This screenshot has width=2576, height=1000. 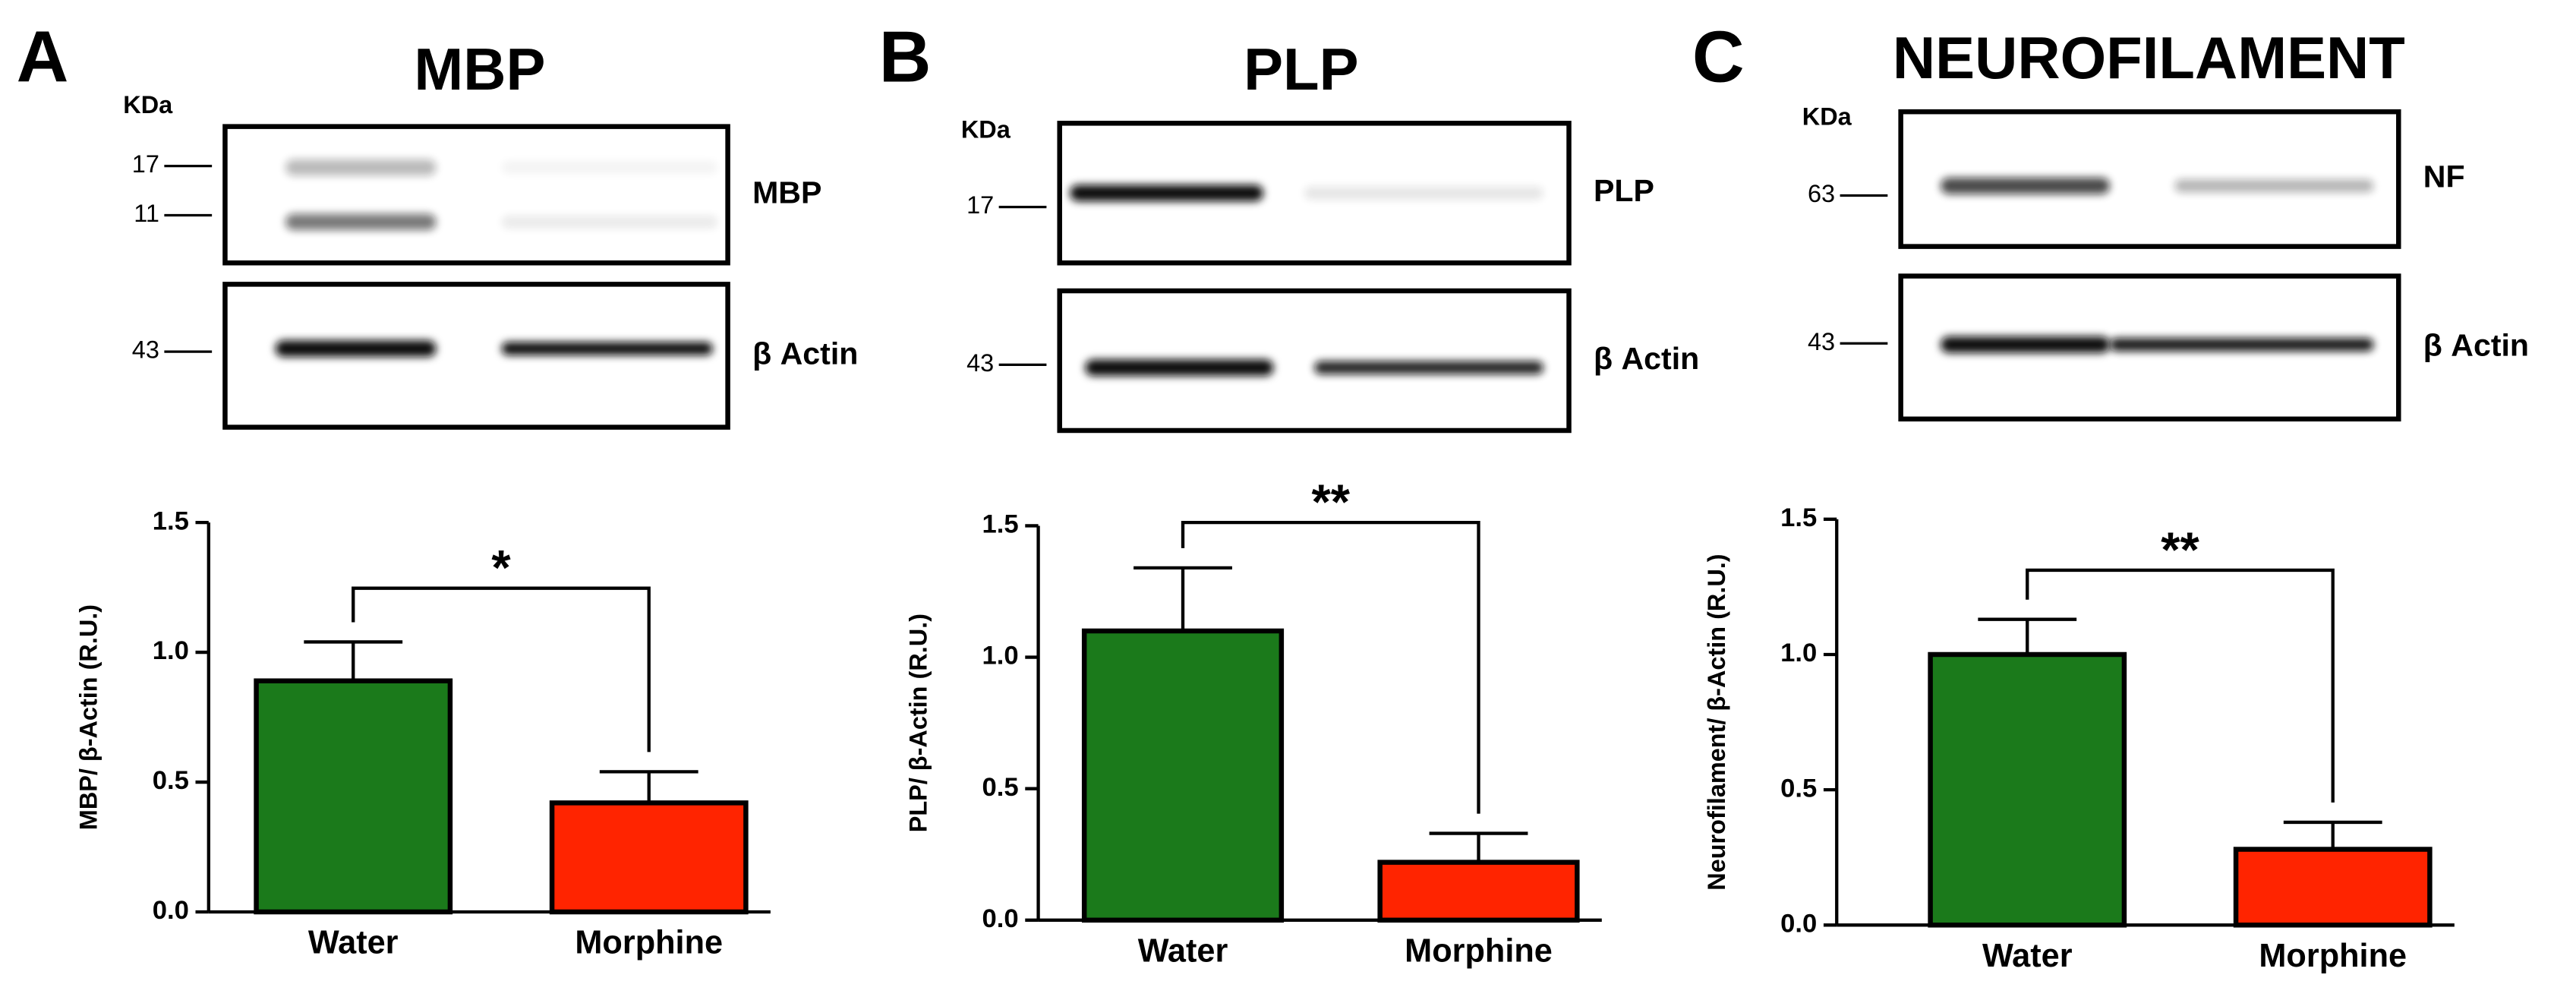 What do you see at coordinates (2444, 176) in the screenshot?
I see `blot-label: NF` at bounding box center [2444, 176].